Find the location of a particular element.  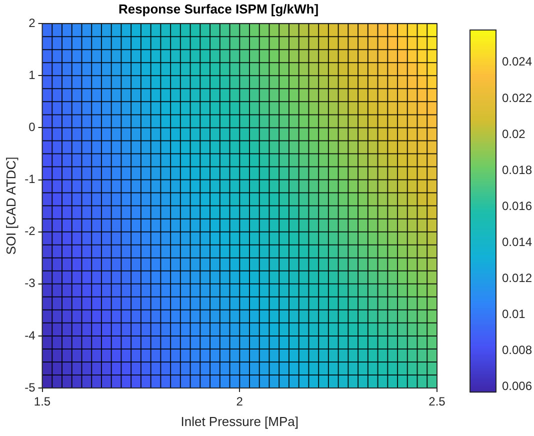

color-bar-label: 0.008 is located at coordinates (517, 349).